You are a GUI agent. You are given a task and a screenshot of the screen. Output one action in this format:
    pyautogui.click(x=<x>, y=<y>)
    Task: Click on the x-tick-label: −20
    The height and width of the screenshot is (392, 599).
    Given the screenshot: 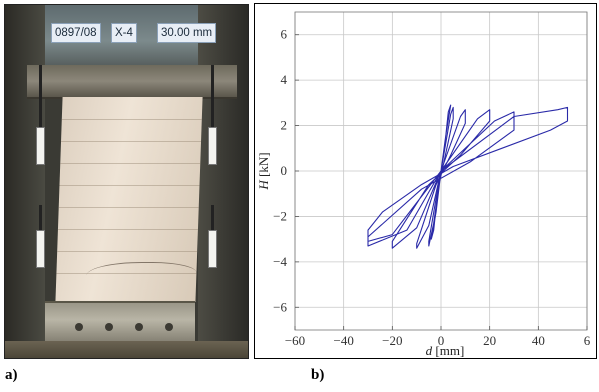 What is the action you would take?
    pyautogui.click(x=392, y=340)
    